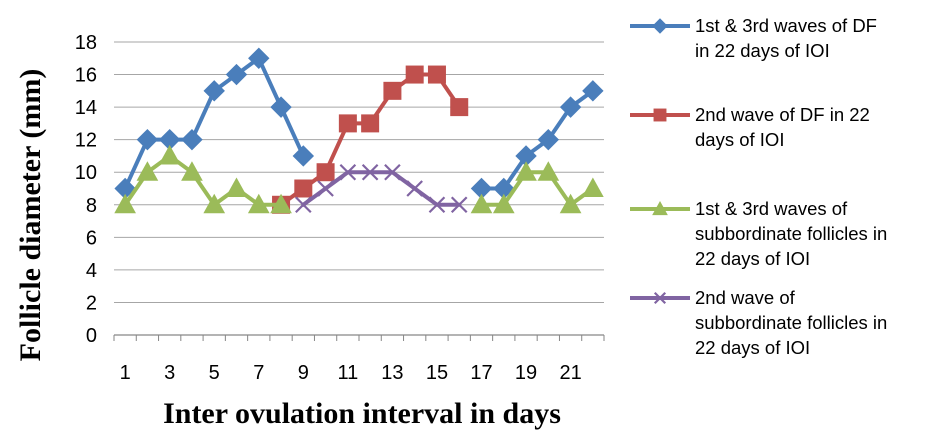  Describe the element at coordinates (86, 43) in the screenshot. I see `y-tick-label: 18` at that location.